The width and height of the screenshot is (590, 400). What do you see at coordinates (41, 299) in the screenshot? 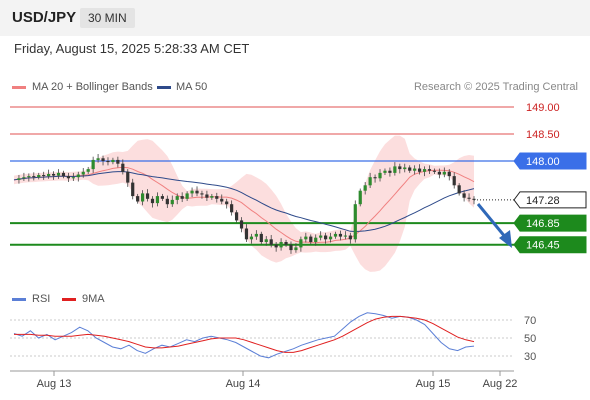
I see `rsi-legend-label: RSI` at bounding box center [41, 299].